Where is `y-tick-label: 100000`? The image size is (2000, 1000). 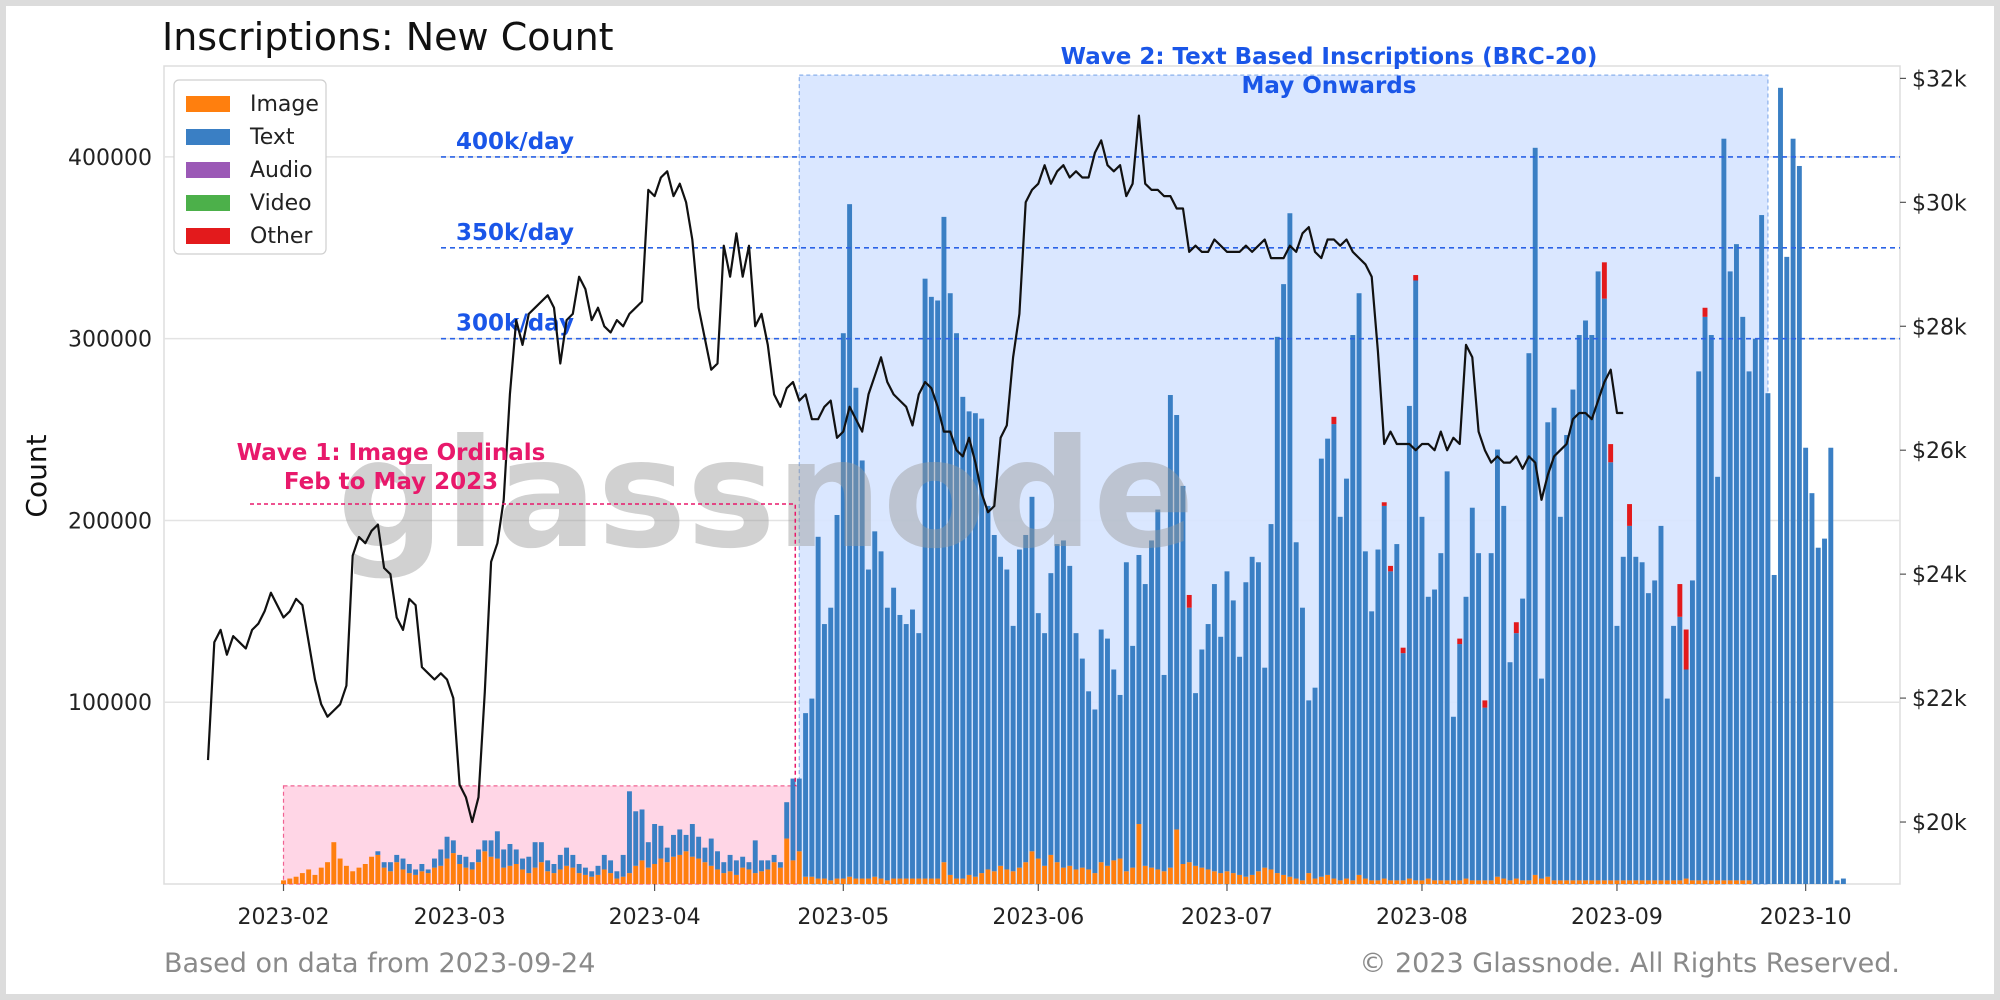
y-tick-label: 100000 is located at coordinates (110, 703).